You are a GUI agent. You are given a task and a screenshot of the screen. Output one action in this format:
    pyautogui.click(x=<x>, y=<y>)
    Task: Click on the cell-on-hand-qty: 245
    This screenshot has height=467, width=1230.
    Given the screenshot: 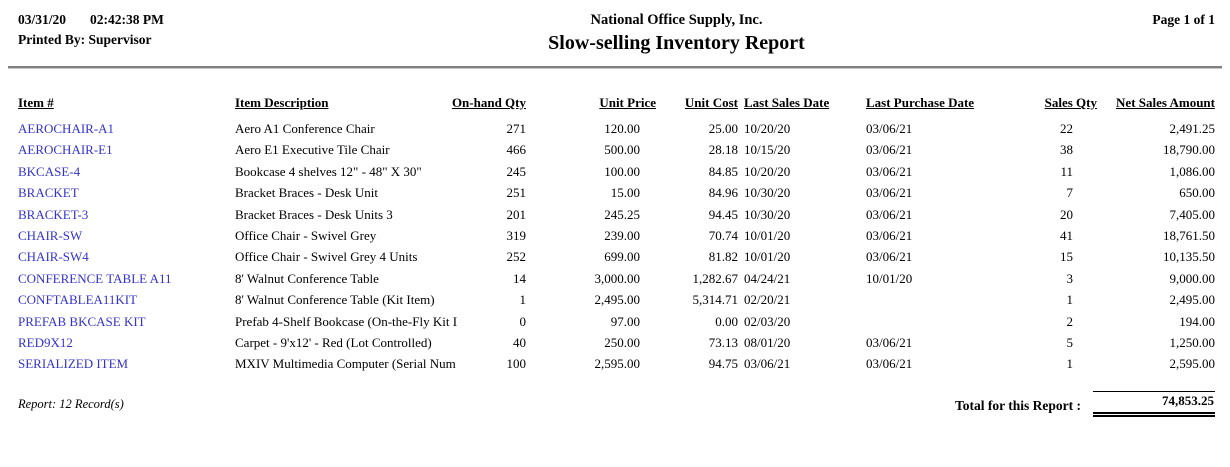 What is the action you would take?
    pyautogui.click(x=516, y=171)
    